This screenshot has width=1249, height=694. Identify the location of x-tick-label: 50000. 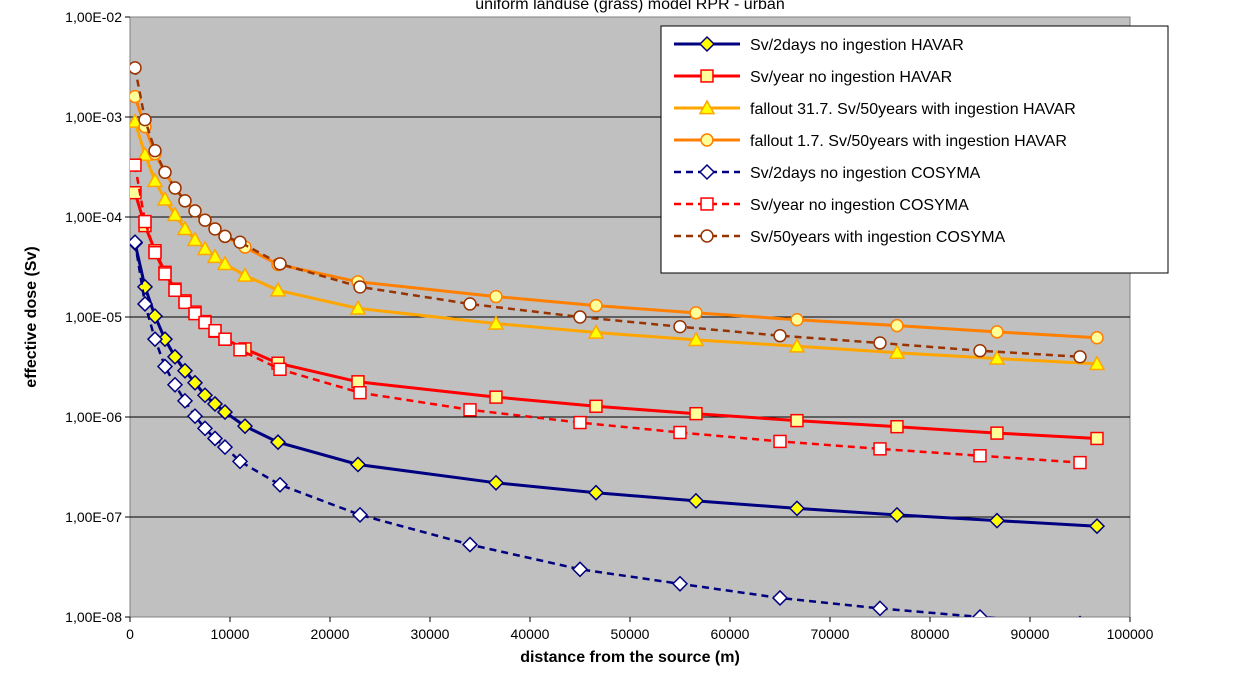
(630, 634).